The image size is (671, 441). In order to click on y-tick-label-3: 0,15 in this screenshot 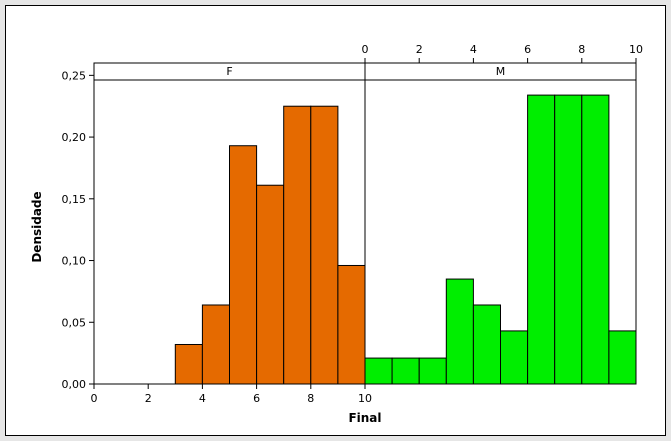, I will do `click(74, 199)`.